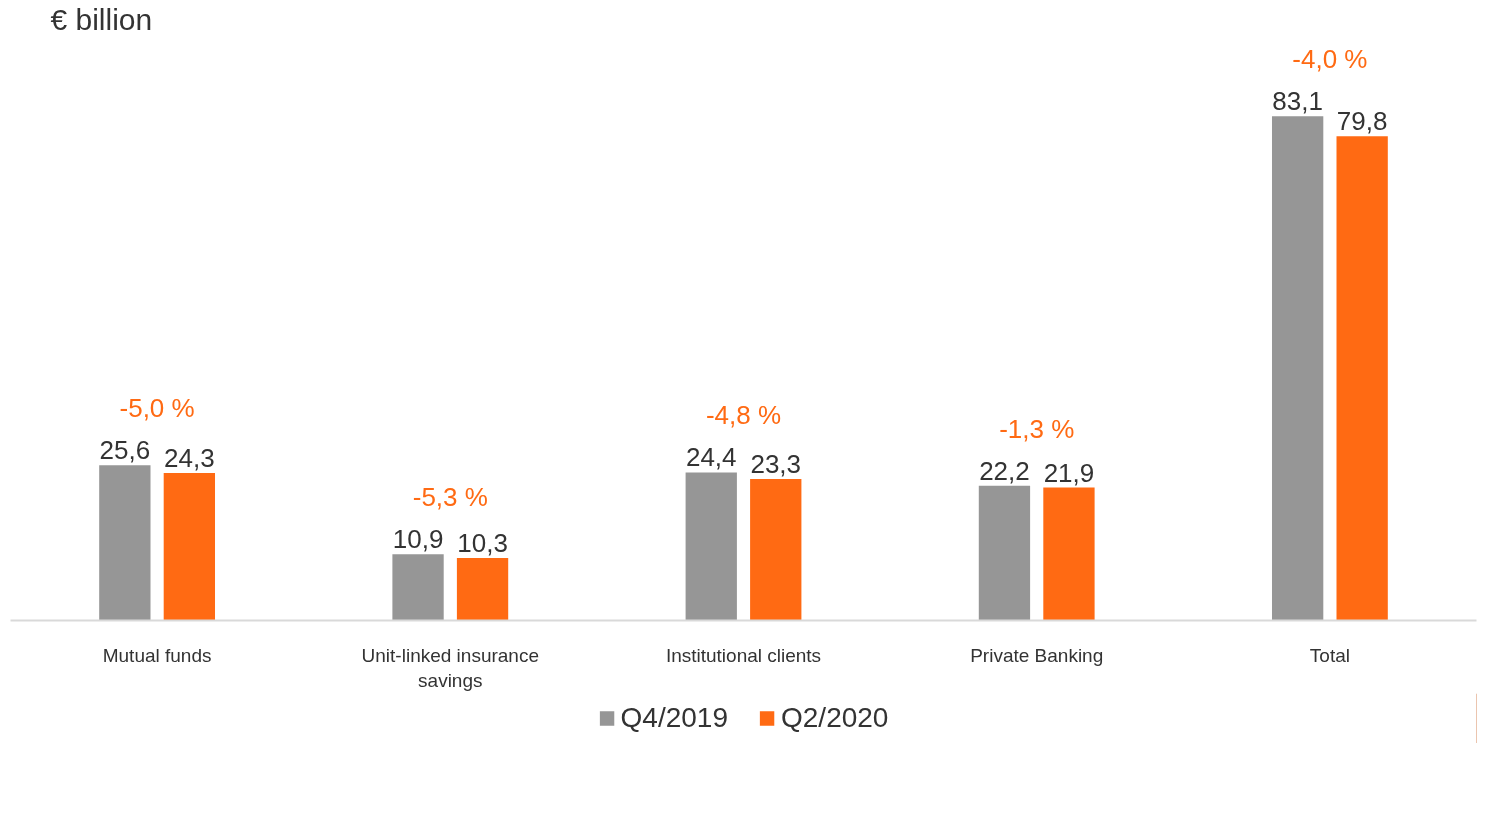  What do you see at coordinates (101, 19) in the screenshot?
I see `chart-title: € billion` at bounding box center [101, 19].